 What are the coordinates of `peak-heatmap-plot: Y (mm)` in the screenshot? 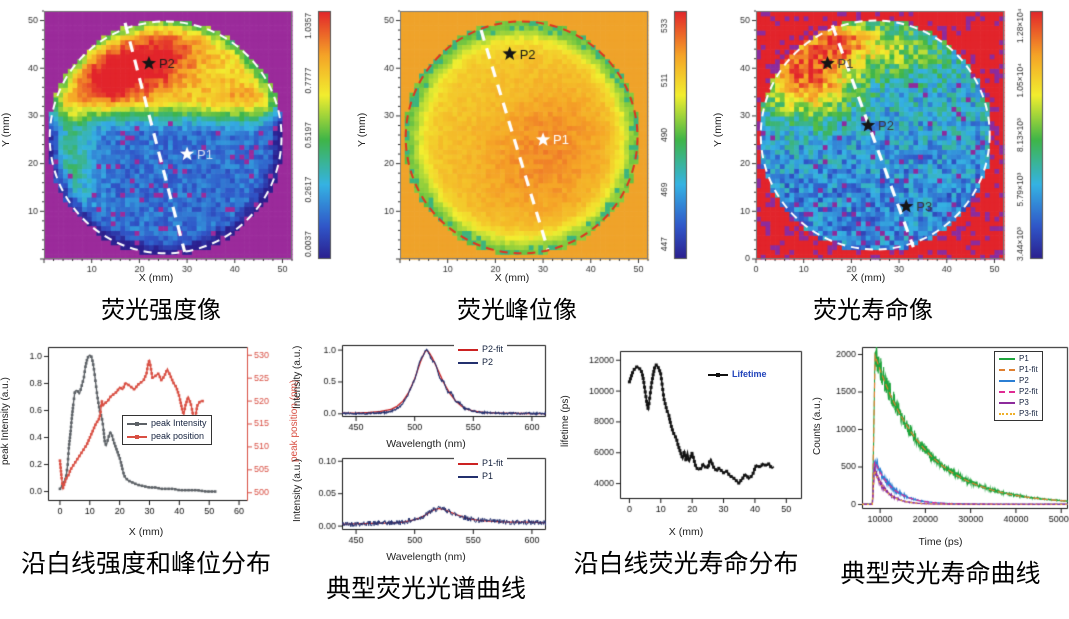 It's located at (534, 140).